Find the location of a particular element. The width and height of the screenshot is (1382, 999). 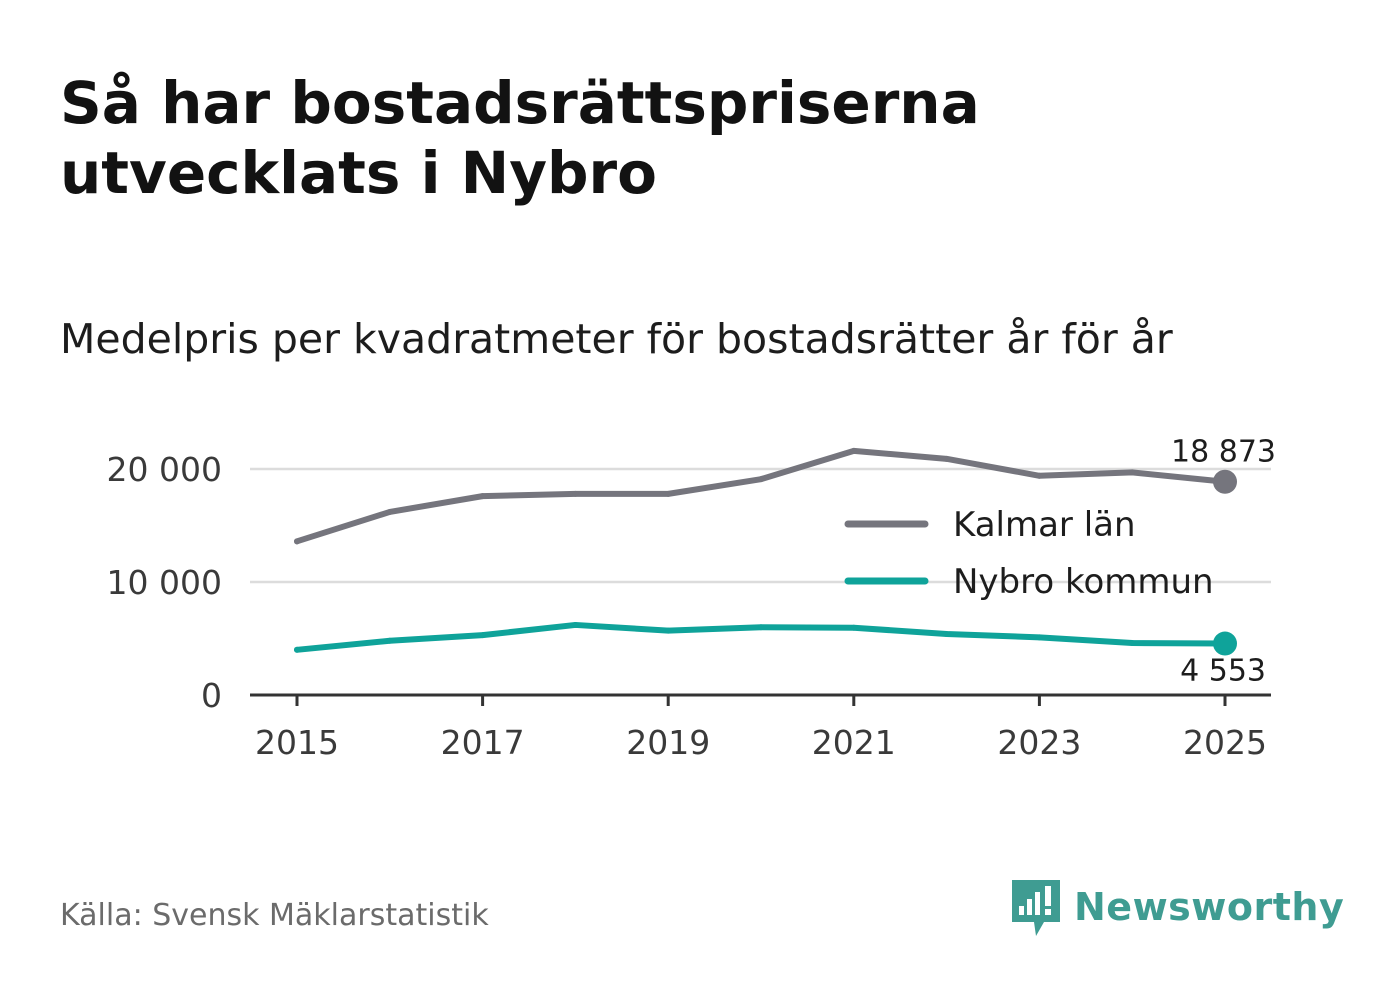

x-tick-label: 2025 is located at coordinates (1225, 742).